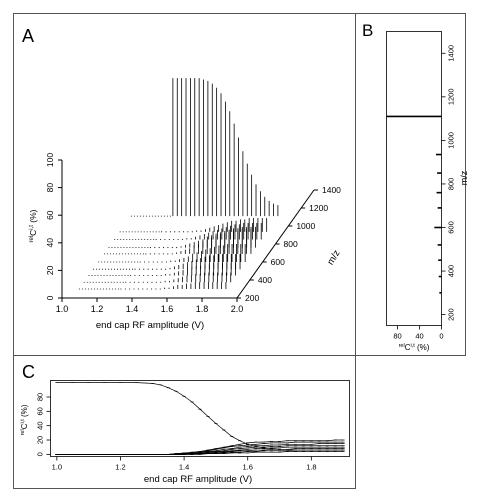  Describe the element at coordinates (24, 419) in the screenshot. I see `panel-c-y-axis-label: relCi,t (%)` at that location.